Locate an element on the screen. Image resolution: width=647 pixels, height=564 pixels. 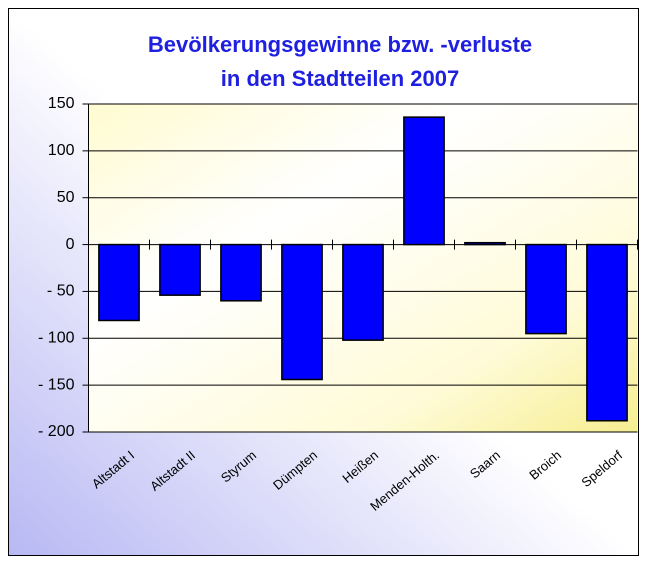
y-tick-label: - 100 is located at coordinates (56, 338).